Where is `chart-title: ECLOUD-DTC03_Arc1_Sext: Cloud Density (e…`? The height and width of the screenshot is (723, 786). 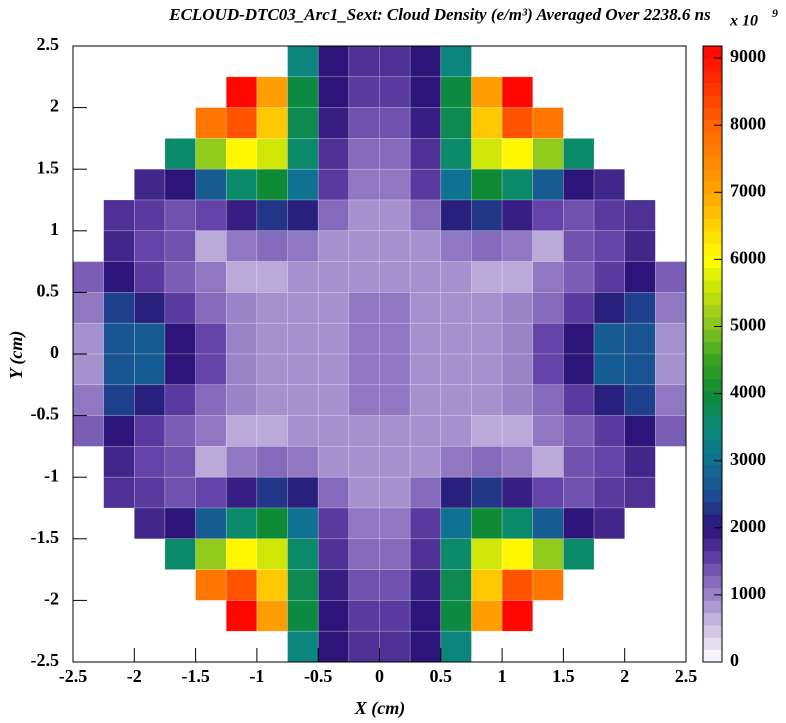
chart-title: ECLOUD-DTC03_Arc1_Sext: Cloud Density (e… is located at coordinates (439, 14).